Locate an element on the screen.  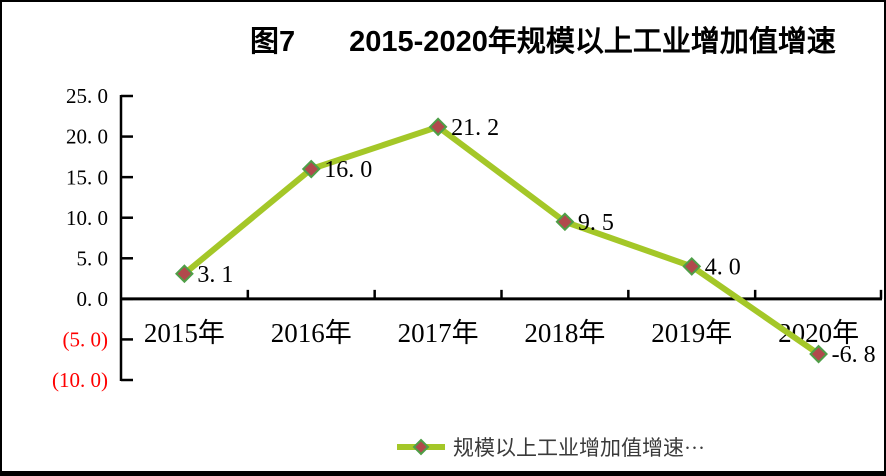
chart-title: 图7 2015-2020年规模以上工业增加值增速 is located at coordinates (543, 39).